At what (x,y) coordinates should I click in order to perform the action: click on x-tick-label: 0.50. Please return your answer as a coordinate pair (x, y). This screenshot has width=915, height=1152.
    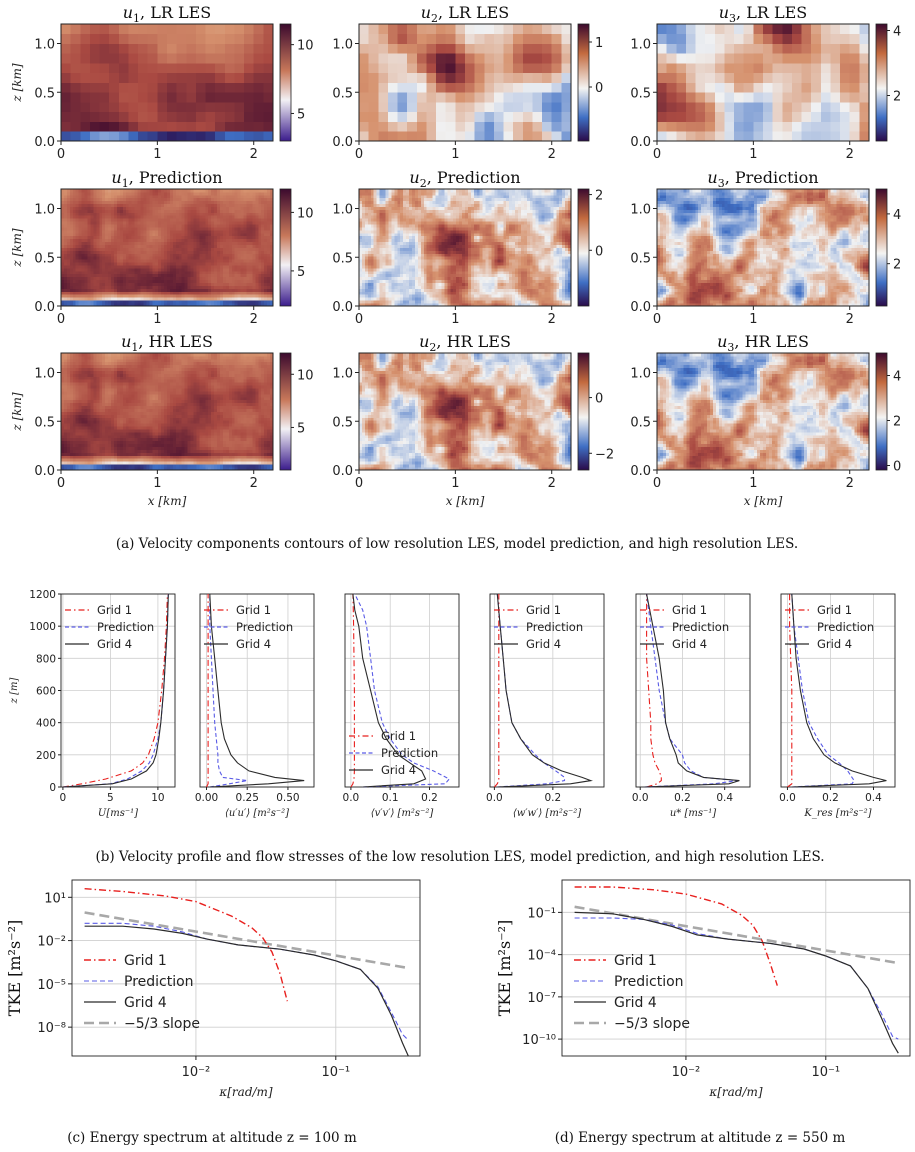
    Looking at the image, I should click on (287, 798).